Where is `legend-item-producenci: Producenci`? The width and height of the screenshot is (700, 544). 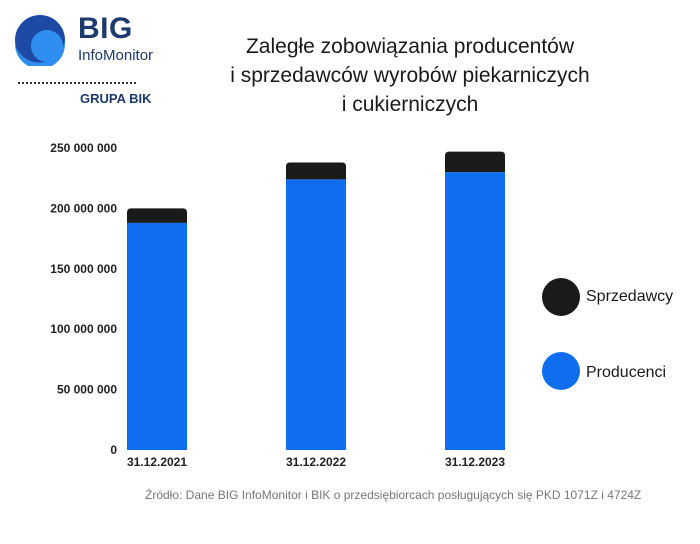 legend-item-producenci: Producenci is located at coordinates (615, 372).